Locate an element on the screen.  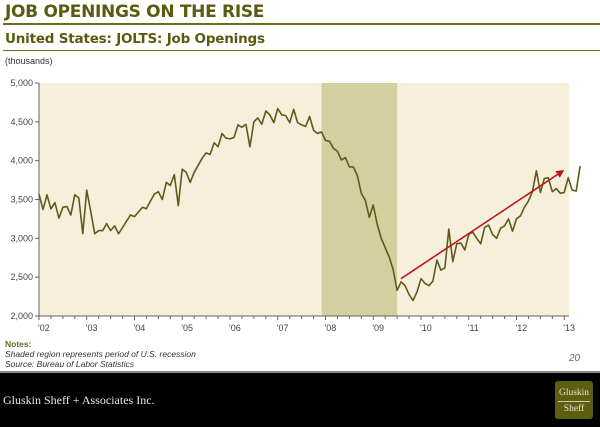
page-number: 20 is located at coordinates (574, 358).